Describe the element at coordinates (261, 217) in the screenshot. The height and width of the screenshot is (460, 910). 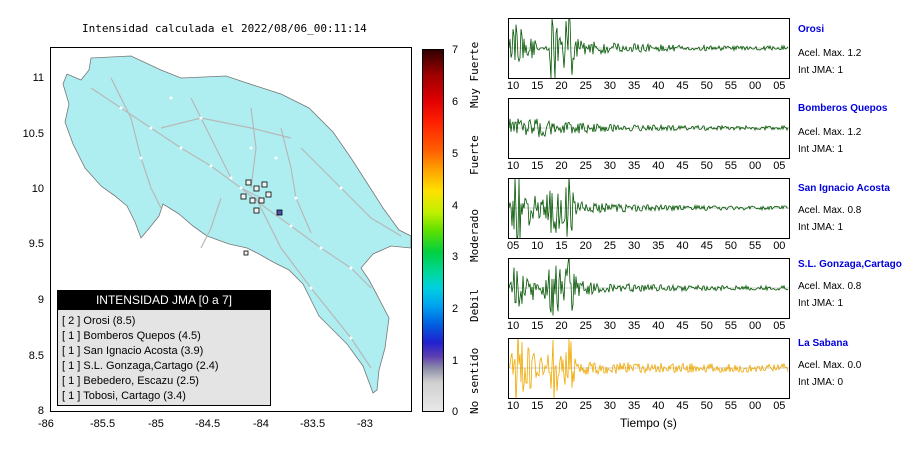
I see `station-markers` at that location.